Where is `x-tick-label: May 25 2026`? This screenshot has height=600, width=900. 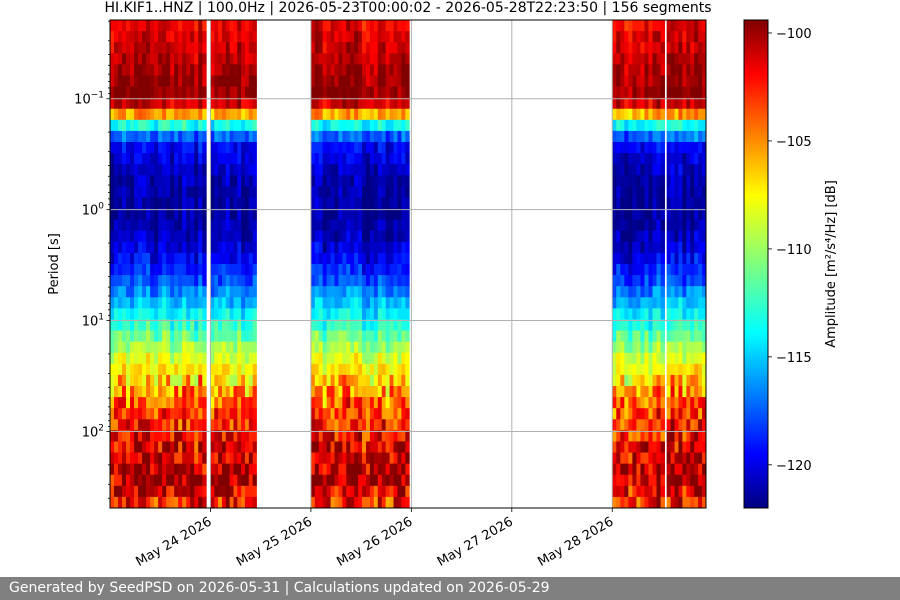 x-tick-label: May 25 2026 is located at coordinates (274, 541).